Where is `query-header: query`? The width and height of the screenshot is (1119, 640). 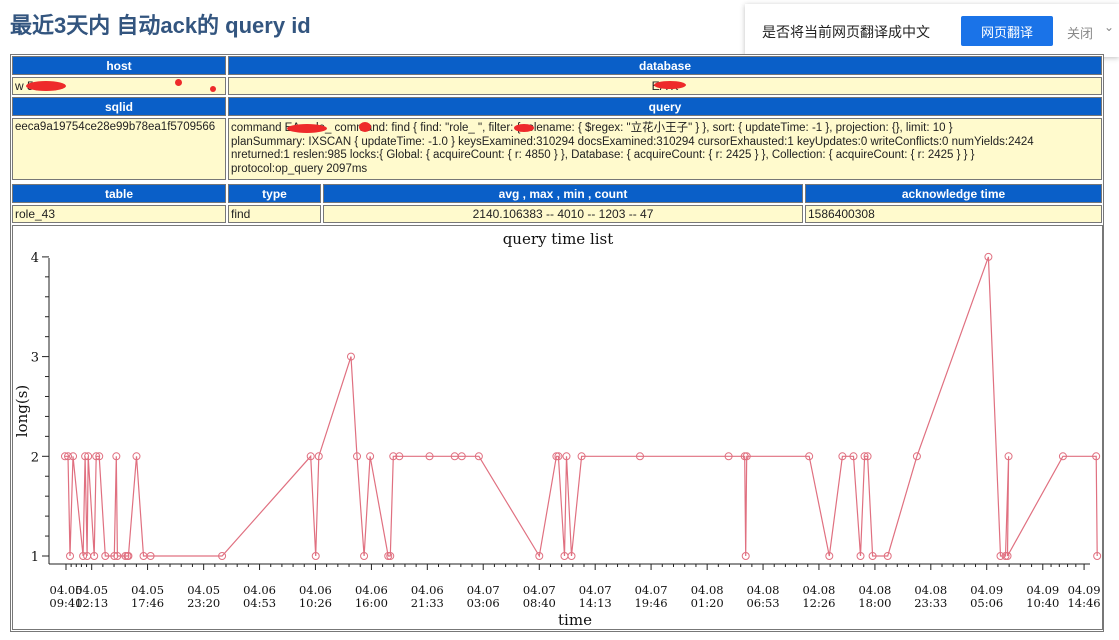
query-header: query is located at coordinates (665, 106).